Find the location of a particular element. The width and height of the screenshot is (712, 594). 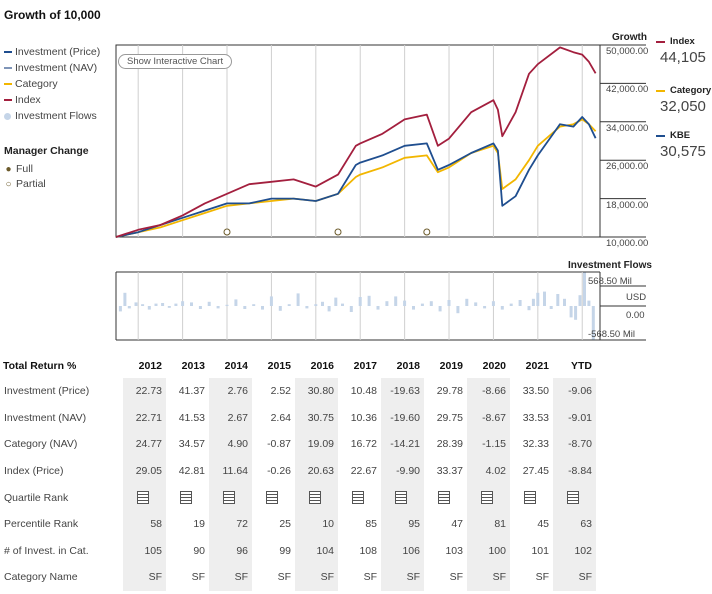

table-cell: 10 is located at coordinates (316, 524).